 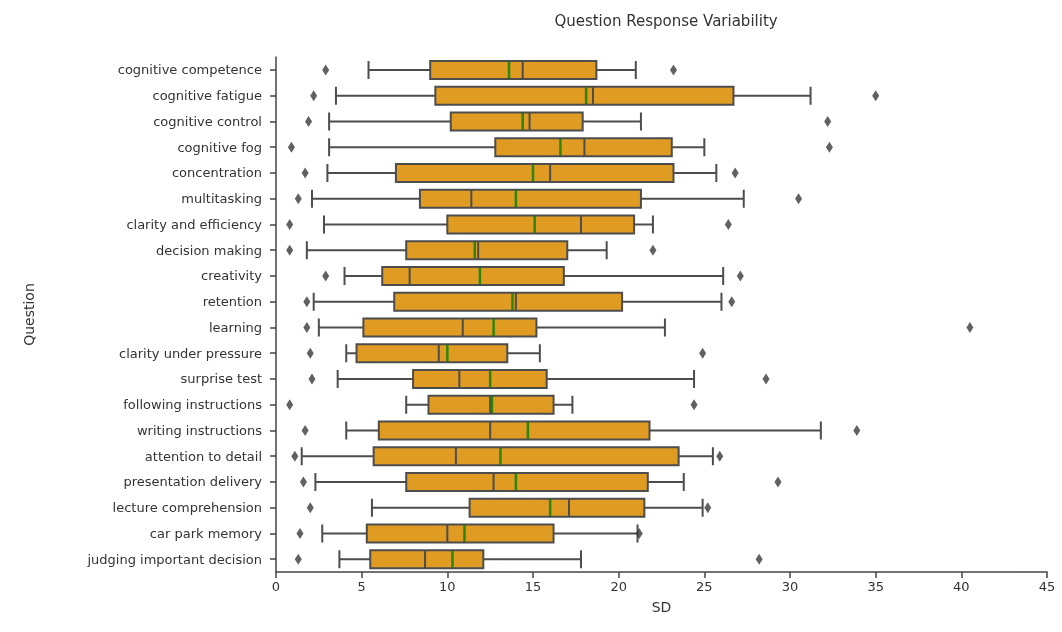 I want to click on x-tick-label: 40, so click(x=961, y=586).